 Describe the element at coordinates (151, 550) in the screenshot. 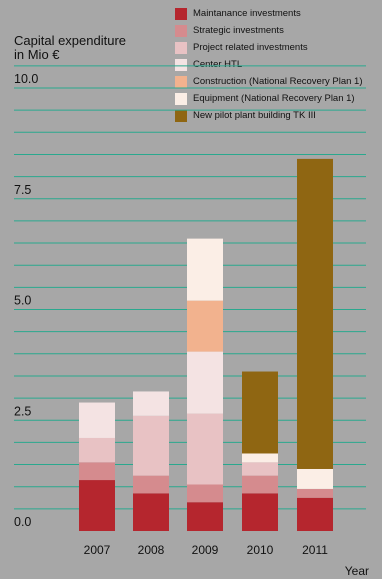

I see `x-tick-label: 2008` at that location.